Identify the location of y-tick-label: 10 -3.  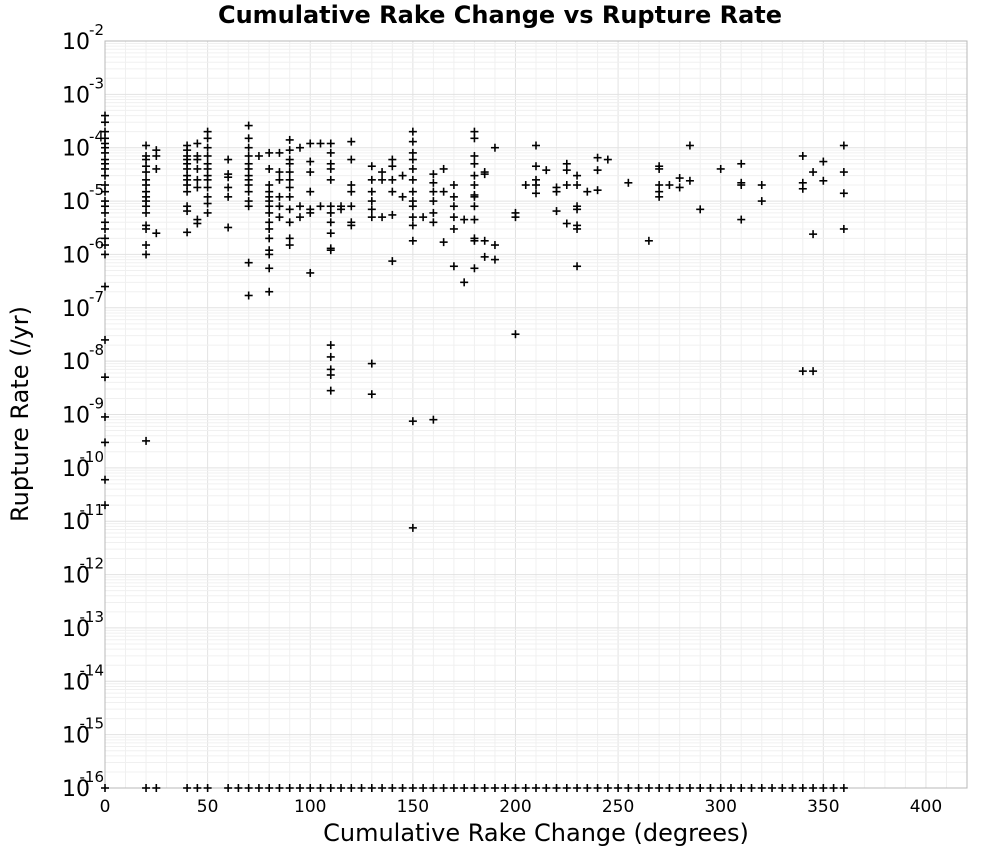
(83, 91).